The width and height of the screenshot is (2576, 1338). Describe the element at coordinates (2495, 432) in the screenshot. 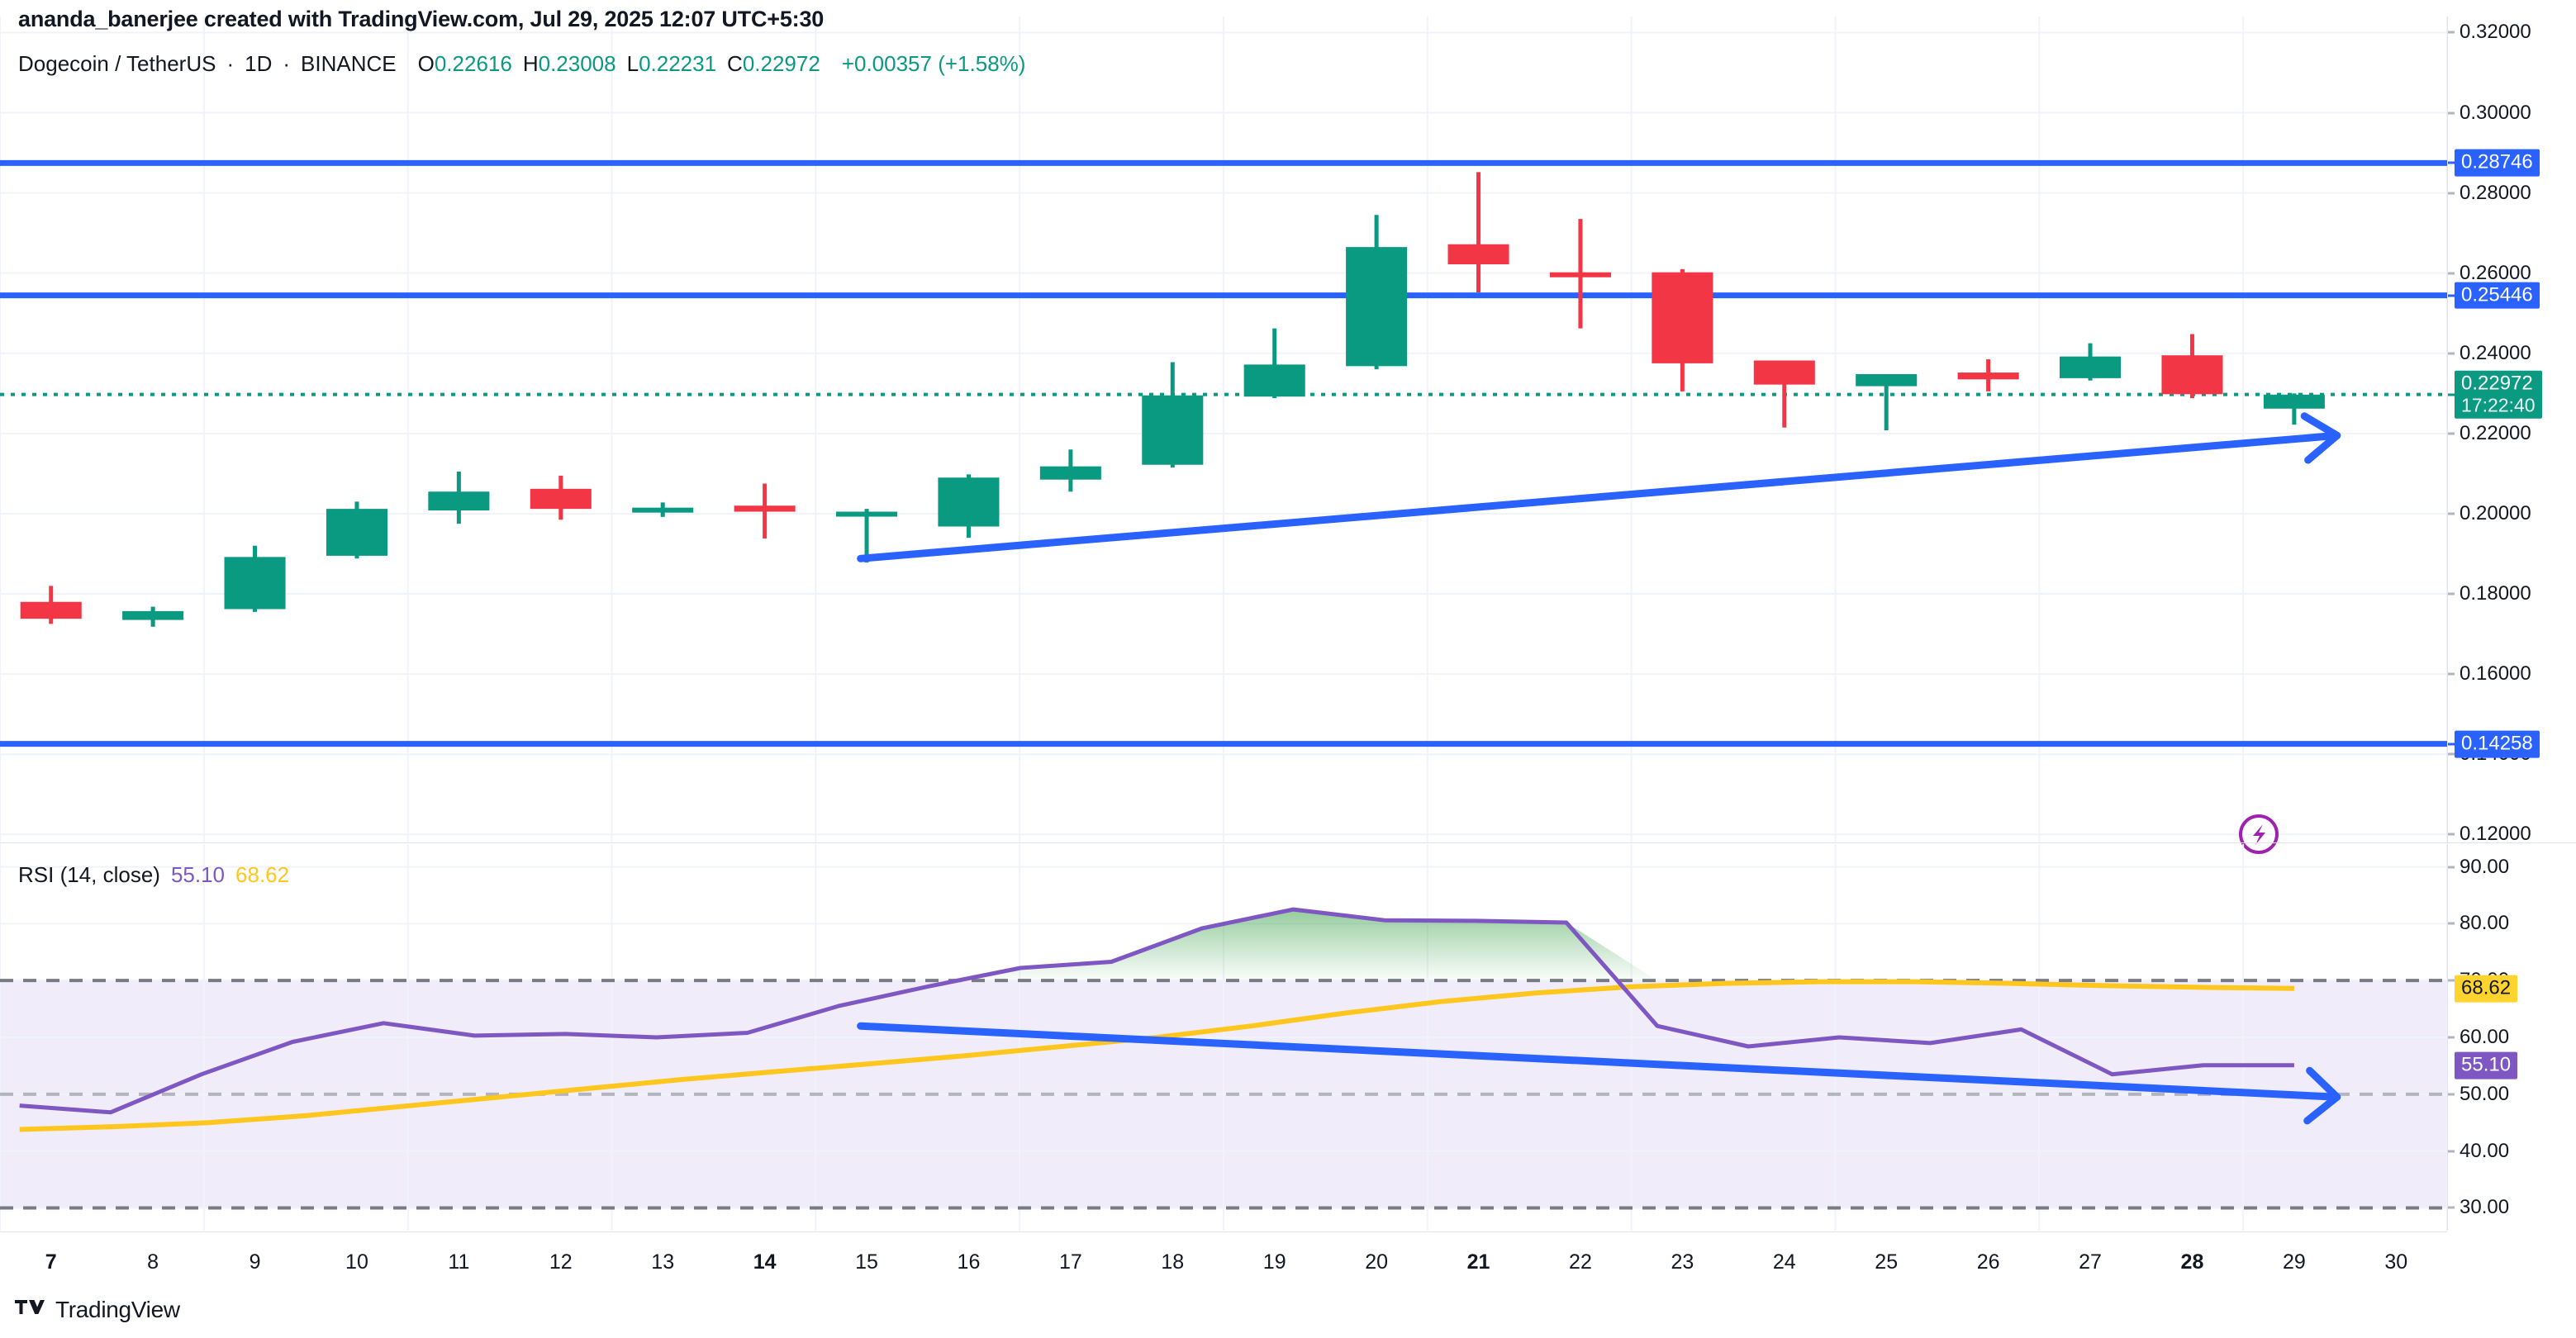

I see `price-tick-label: 0.22000` at that location.